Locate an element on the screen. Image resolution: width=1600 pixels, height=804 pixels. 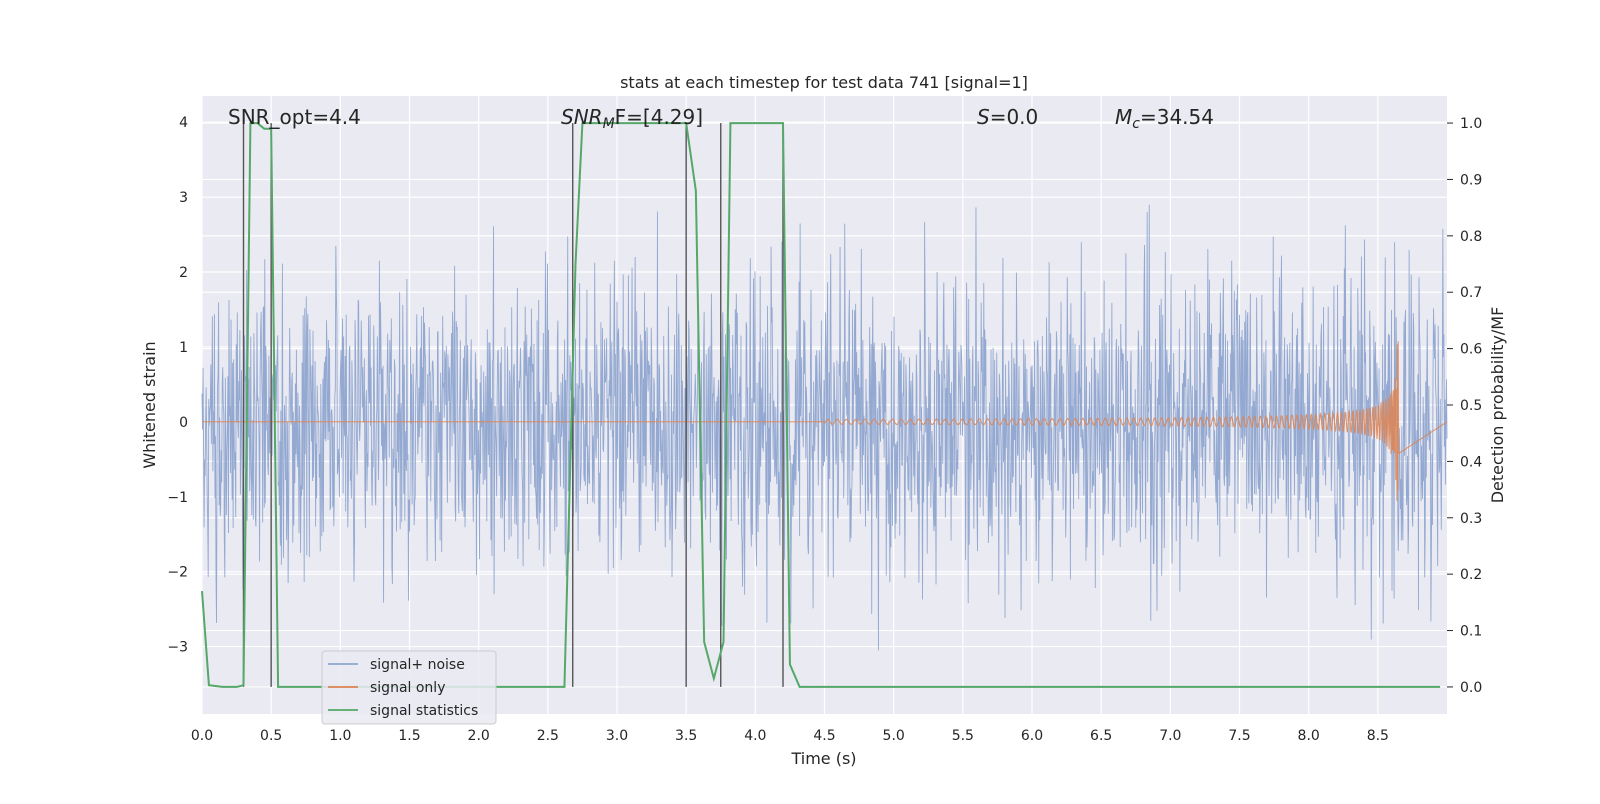
y-left-tick-label: 3 is located at coordinates (183, 198).